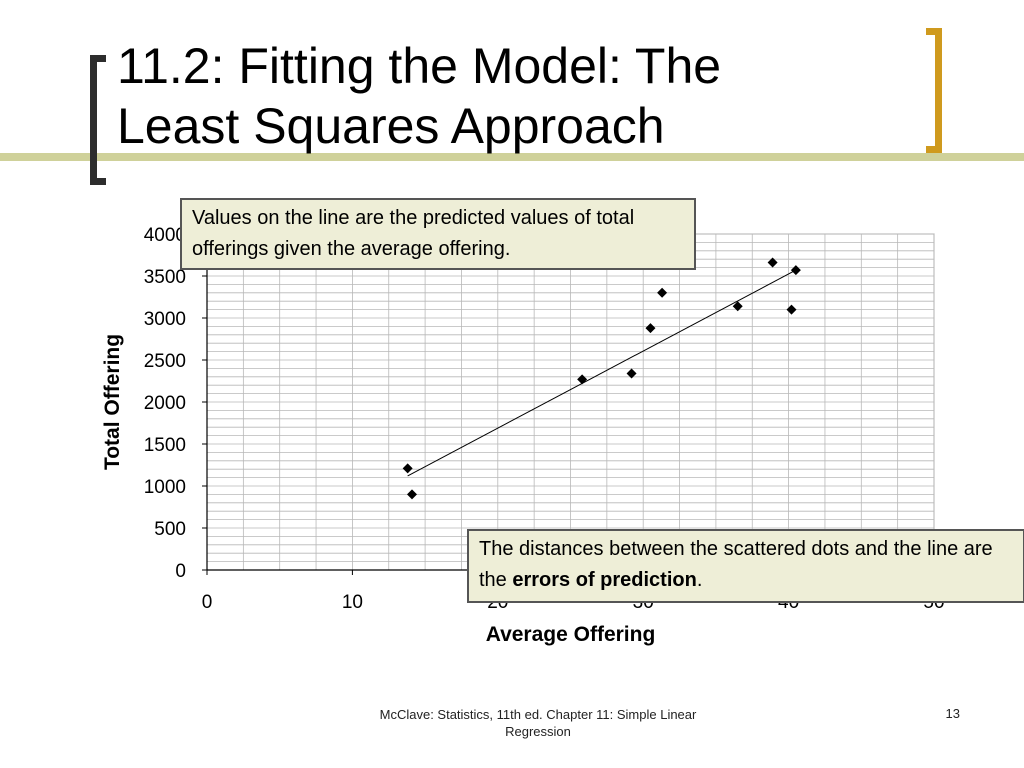 The height and width of the screenshot is (768, 1024). I want to click on callout-bottom-emphasis: errors of prediction, so click(604, 580).